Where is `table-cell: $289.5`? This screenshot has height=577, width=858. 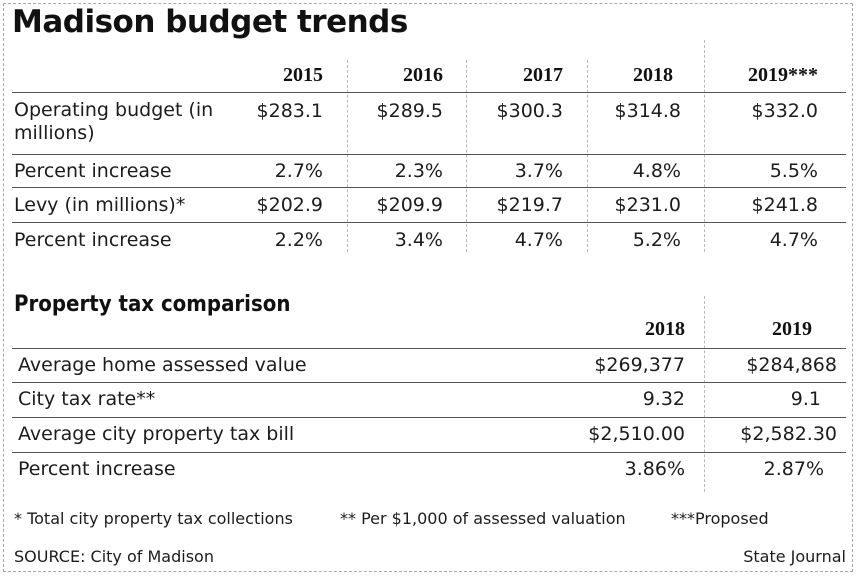
table-cell: $289.5 is located at coordinates (409, 111).